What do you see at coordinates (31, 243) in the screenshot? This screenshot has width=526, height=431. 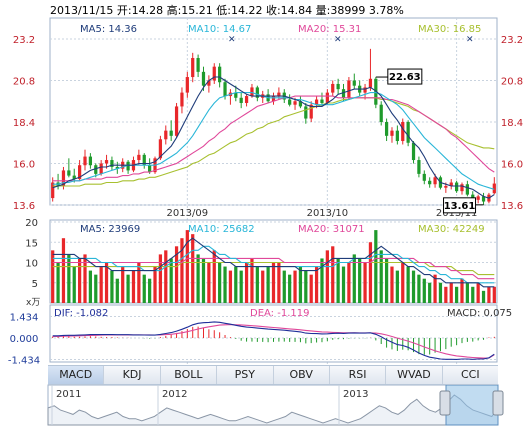 I see `volume-y-tick: 15` at bounding box center [31, 243].